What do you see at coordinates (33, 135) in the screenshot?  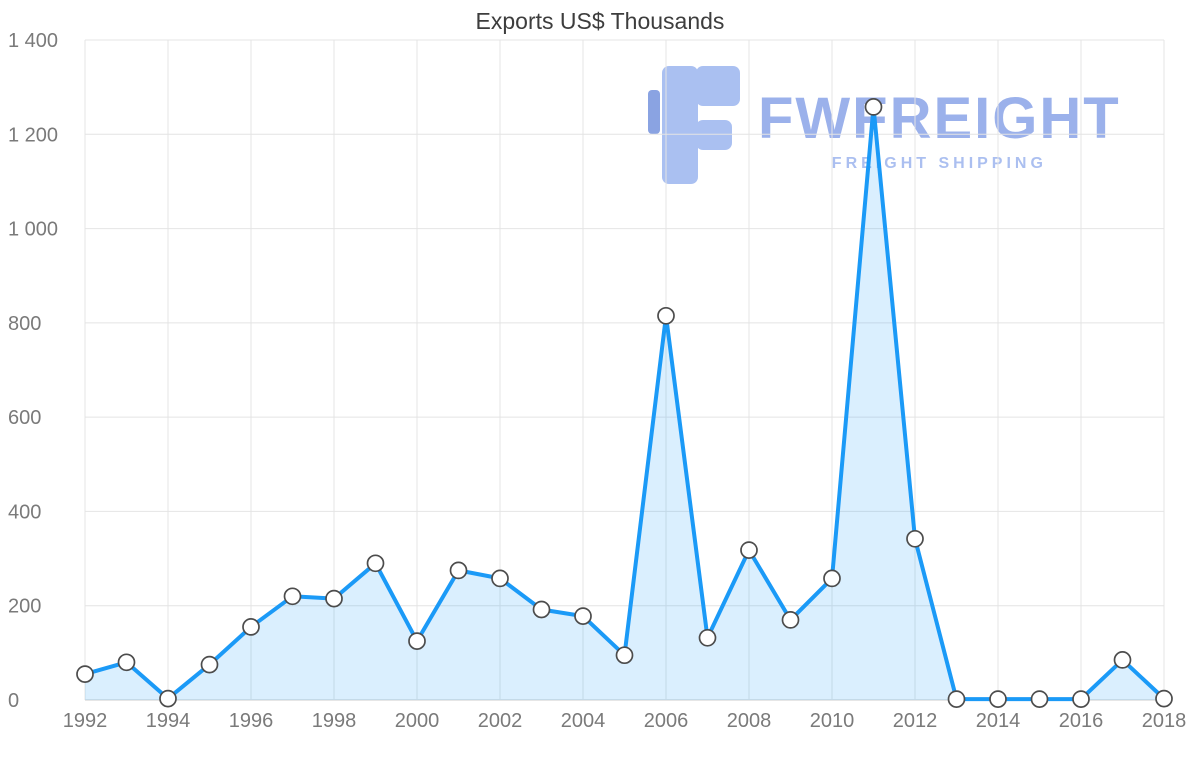 I see `y-tick-label: 1 200` at bounding box center [33, 135].